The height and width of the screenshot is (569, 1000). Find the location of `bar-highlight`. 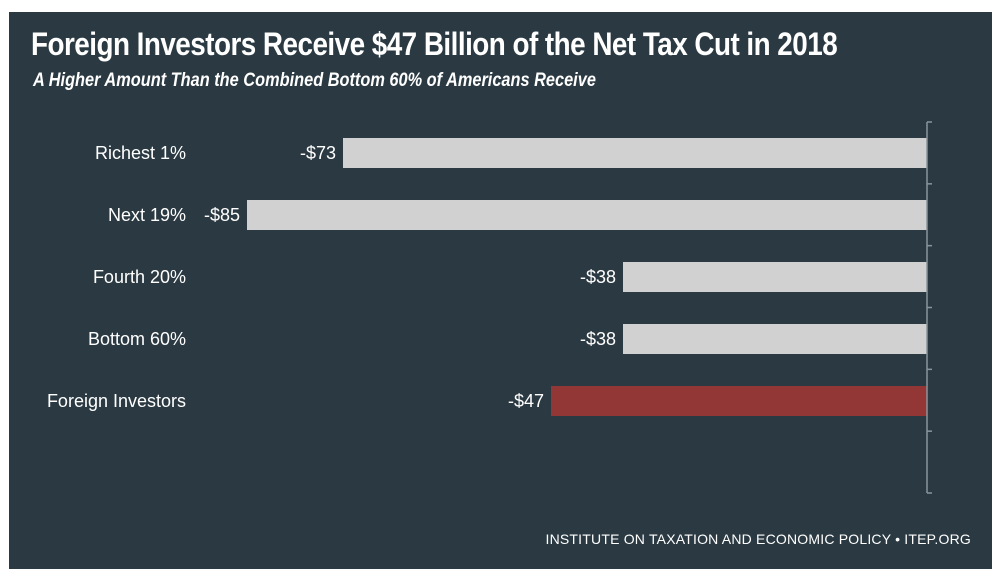

bar-highlight is located at coordinates (739, 401).